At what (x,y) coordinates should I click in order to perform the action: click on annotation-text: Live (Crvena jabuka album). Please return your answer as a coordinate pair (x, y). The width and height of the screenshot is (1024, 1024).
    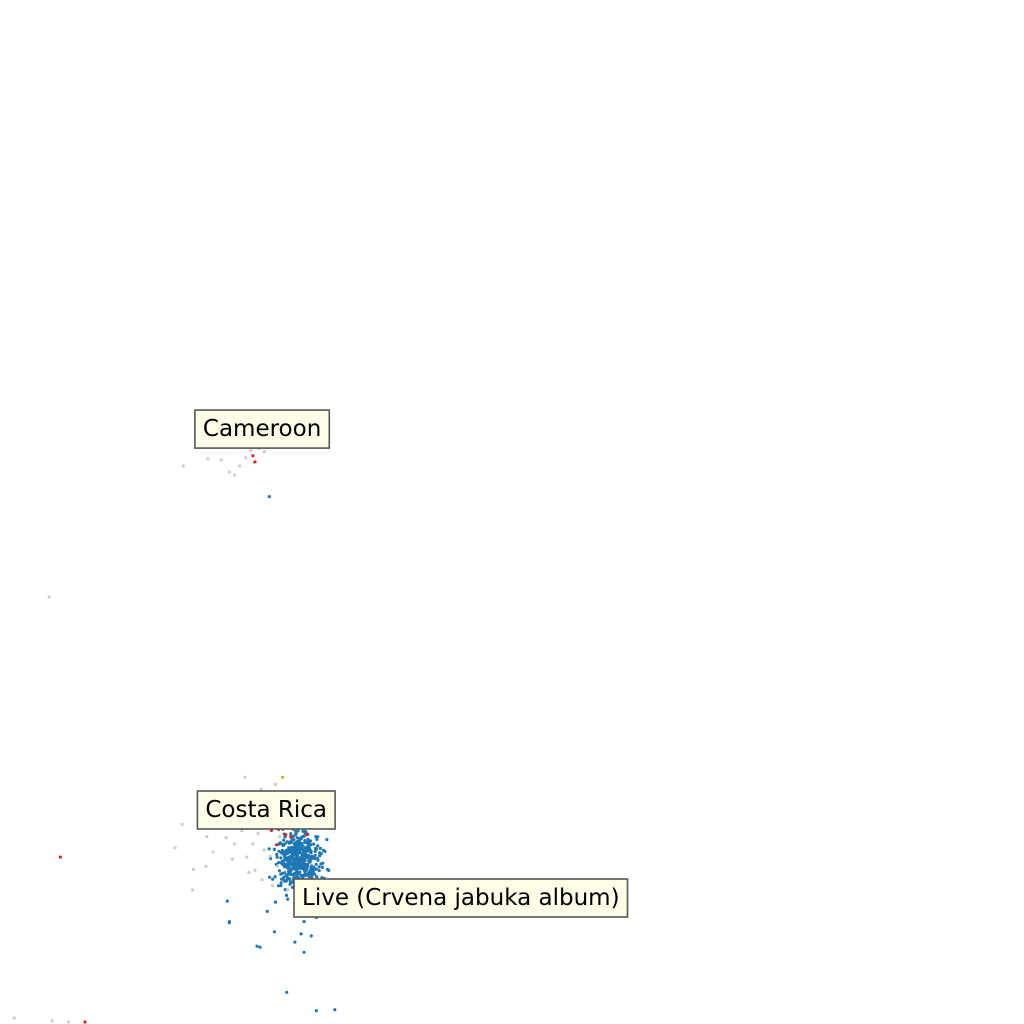
    Looking at the image, I should click on (461, 898).